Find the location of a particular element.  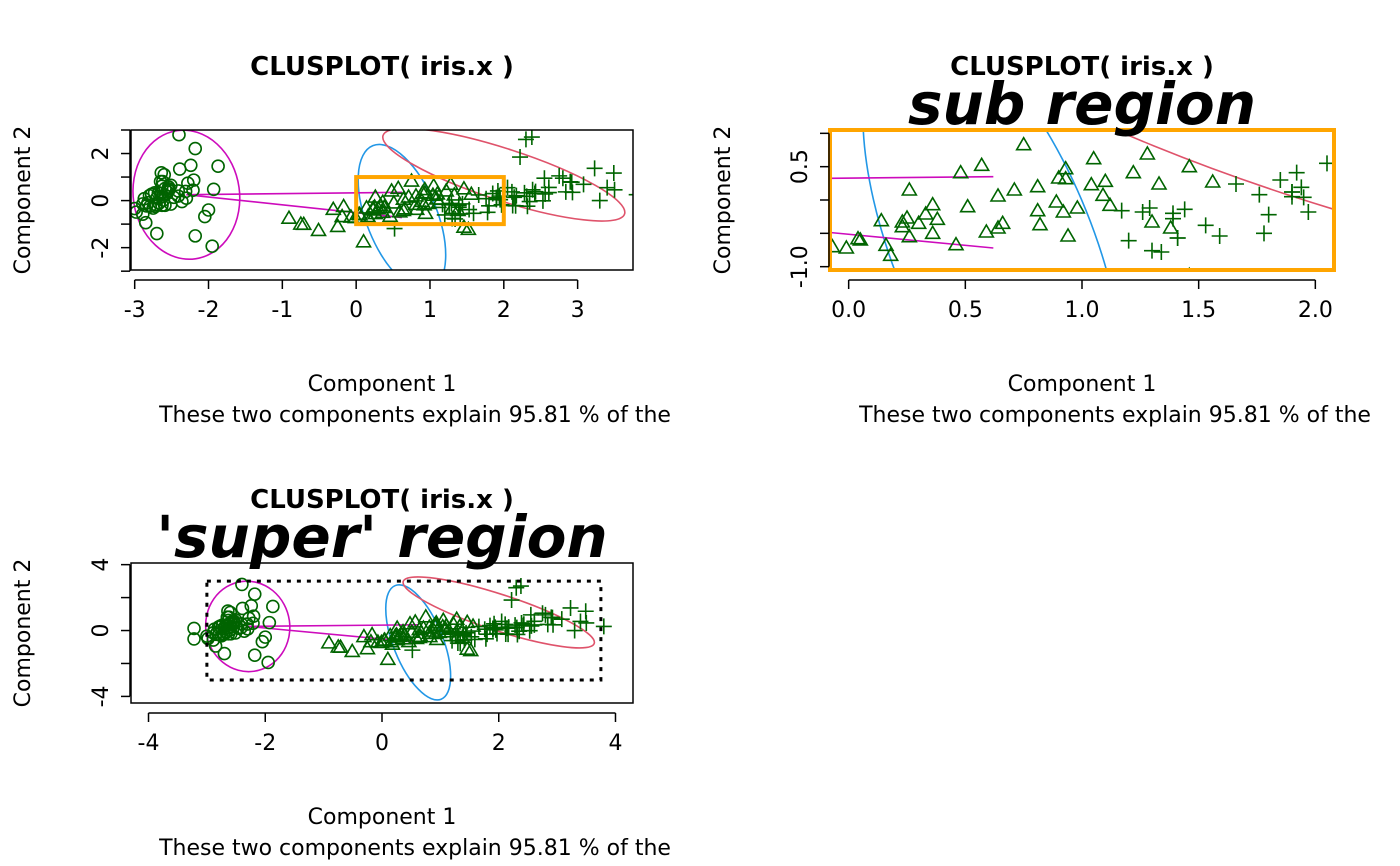

panel-main-axes: -3 -2 -1 0 1 2 3 -2 0 2 is located at coordinates (337, 226).